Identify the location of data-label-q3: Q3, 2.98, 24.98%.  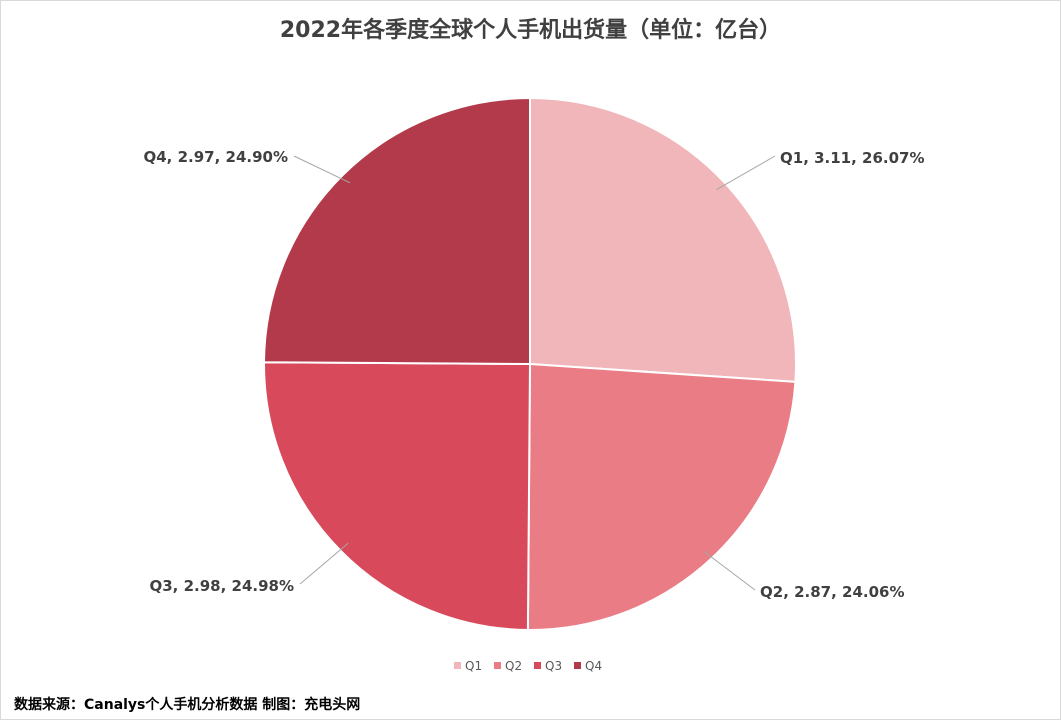
(221, 586).